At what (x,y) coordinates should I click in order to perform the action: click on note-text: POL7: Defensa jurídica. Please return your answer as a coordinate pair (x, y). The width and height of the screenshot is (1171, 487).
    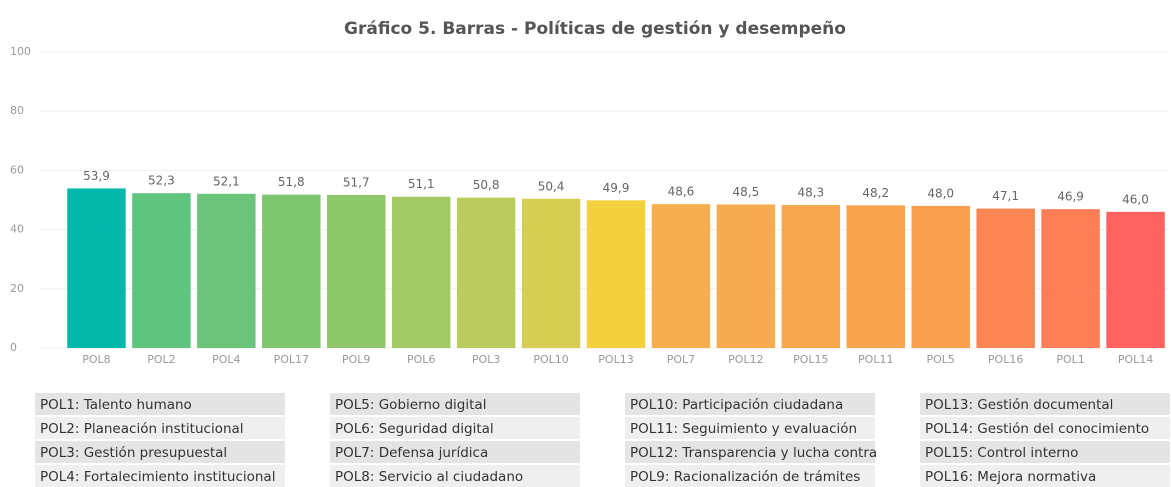
    Looking at the image, I should click on (411, 453).